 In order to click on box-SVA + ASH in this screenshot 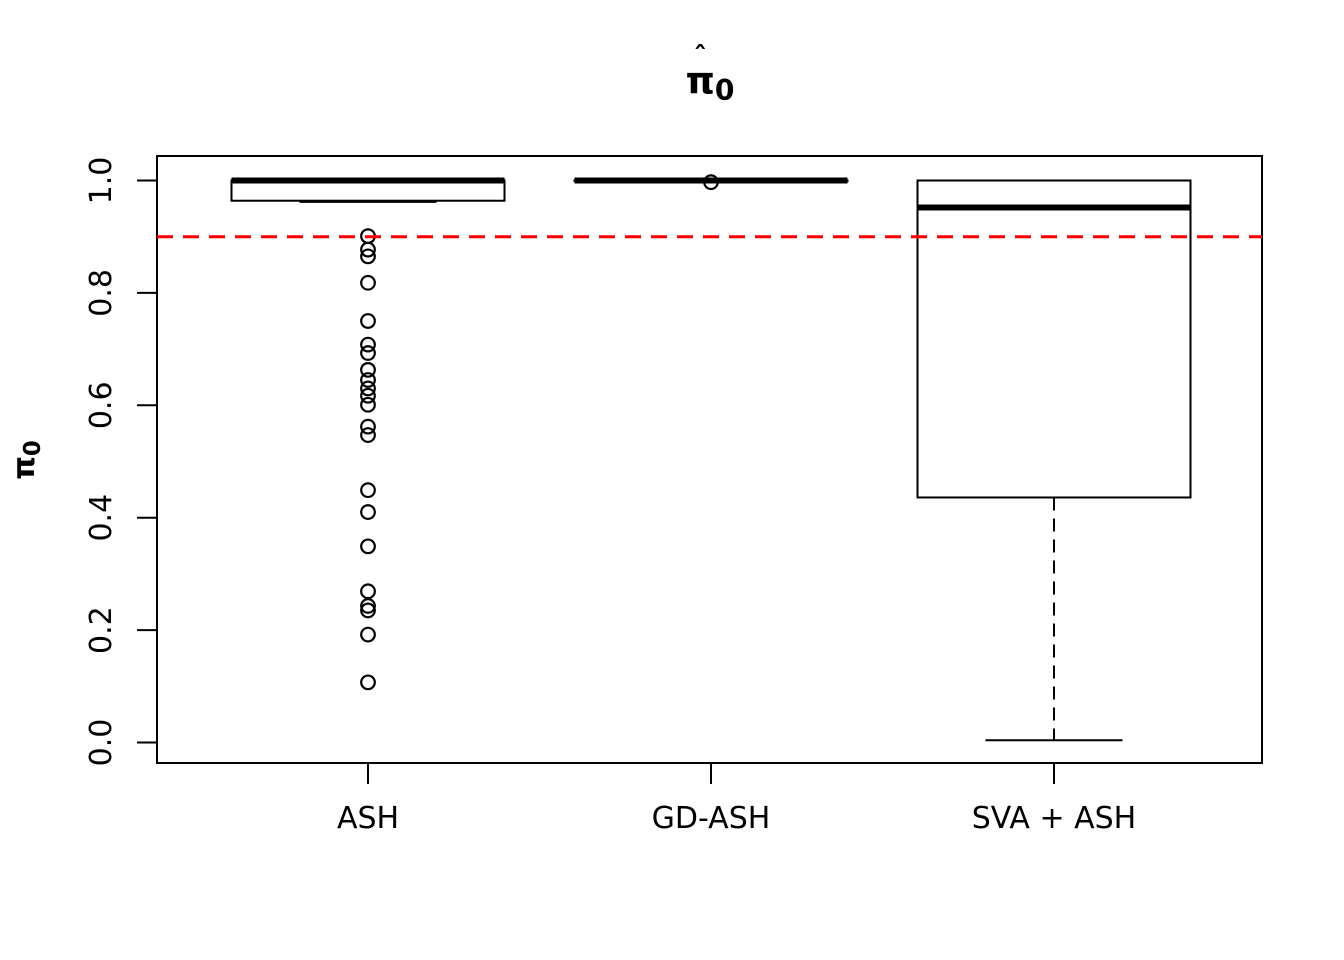, I will do `click(1054, 339)`.